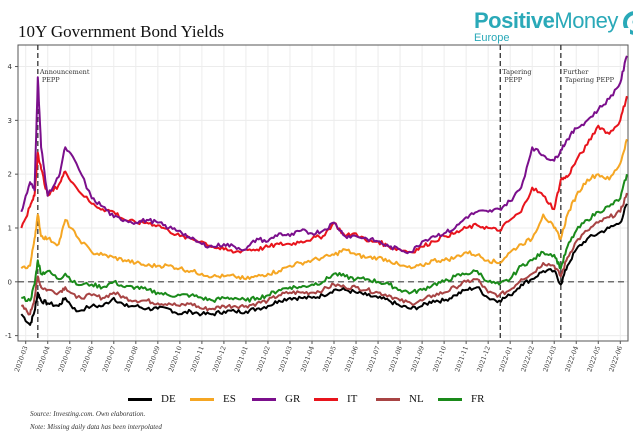  What do you see at coordinates (615, 359) in the screenshot?
I see `x-tick-label: 2022-06` at bounding box center [615, 359].